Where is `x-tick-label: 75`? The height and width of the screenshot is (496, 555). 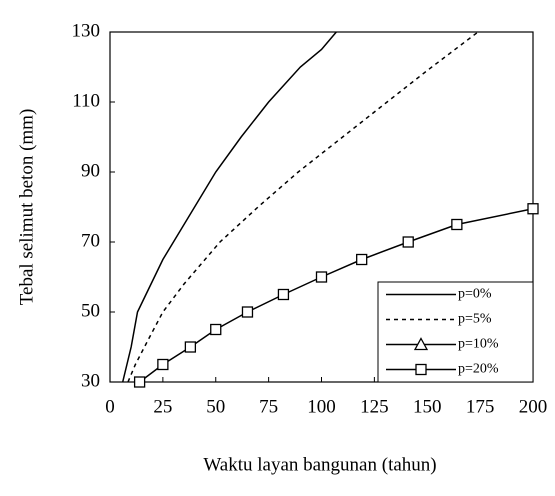
x-tick-label: 75 is located at coordinates (268, 406).